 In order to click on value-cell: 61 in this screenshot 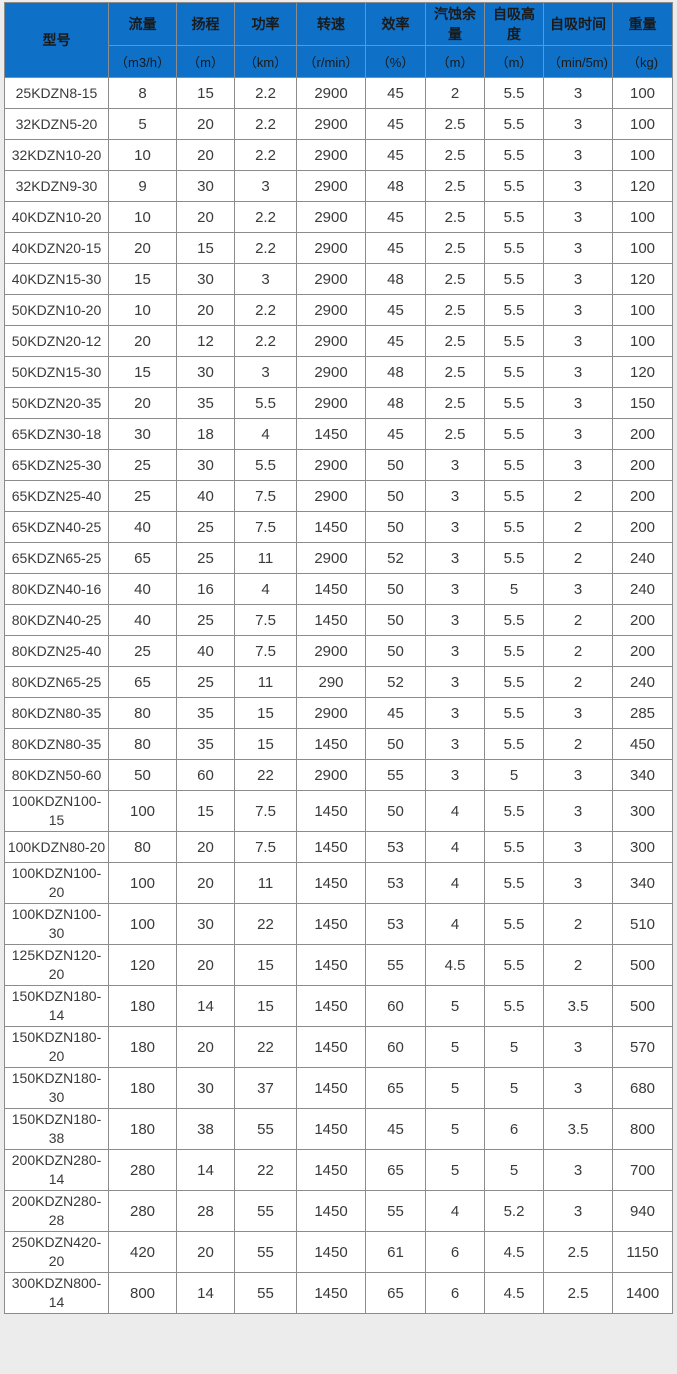, I will do `click(395, 1252)`.